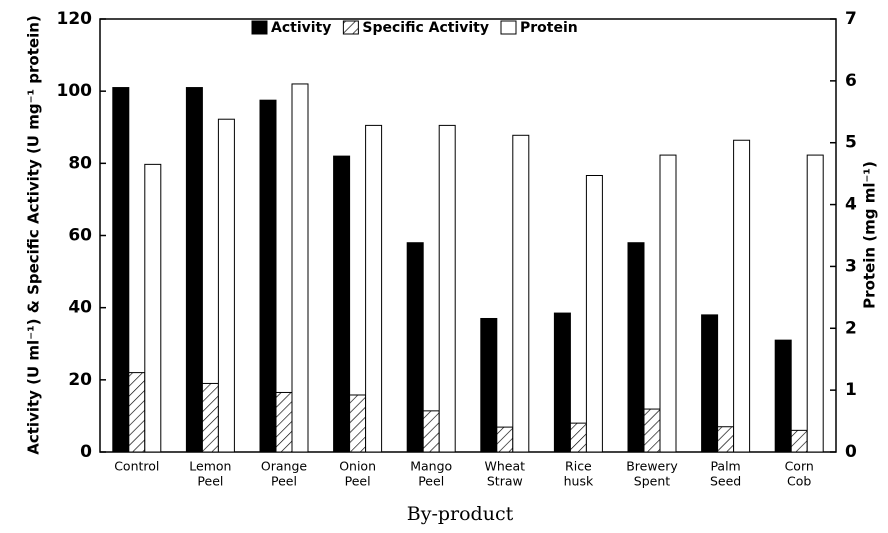 Image resolution: width=888 pixels, height=533 pixels. What do you see at coordinates (460, 514) in the screenshot?
I see `x-axis-label: By-product` at bounding box center [460, 514].